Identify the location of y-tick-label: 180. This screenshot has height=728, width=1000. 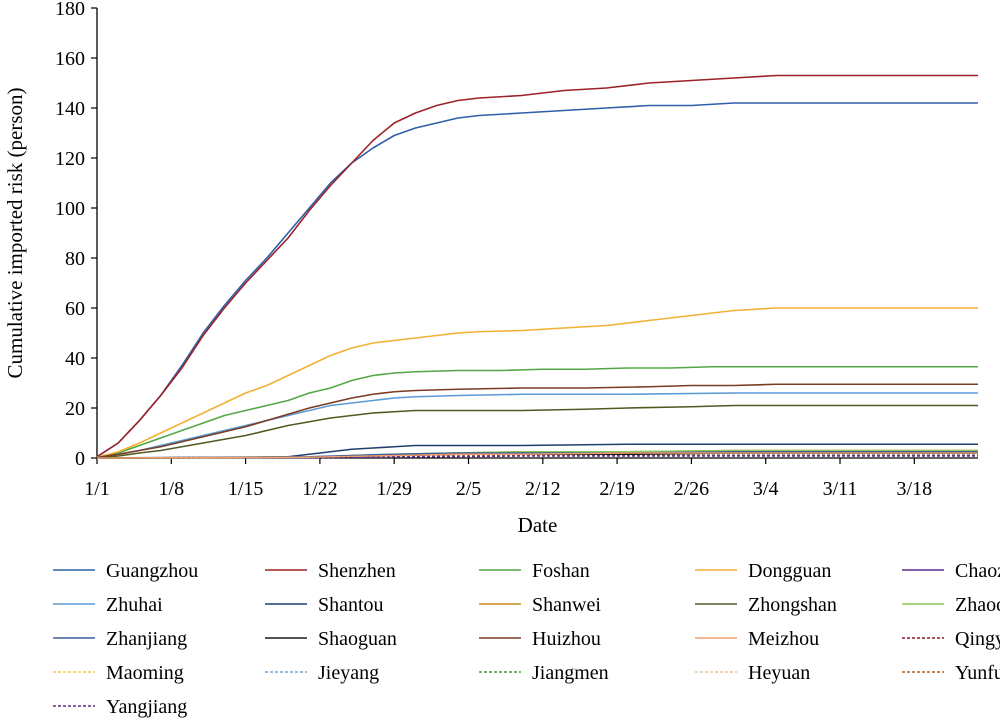
(70, 10).